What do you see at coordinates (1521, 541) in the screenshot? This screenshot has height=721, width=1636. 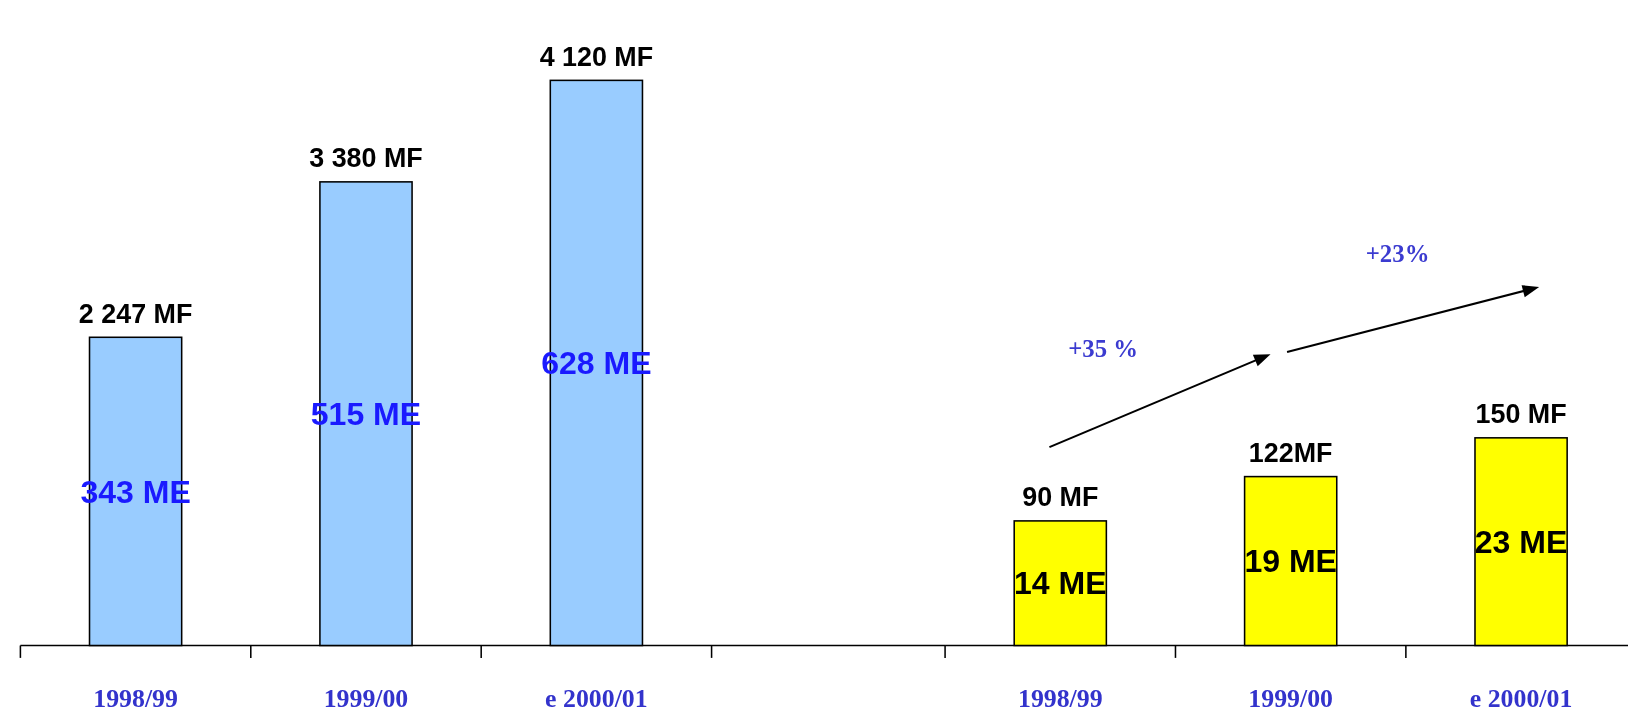 I see `annotation: 23 ME` at bounding box center [1521, 541].